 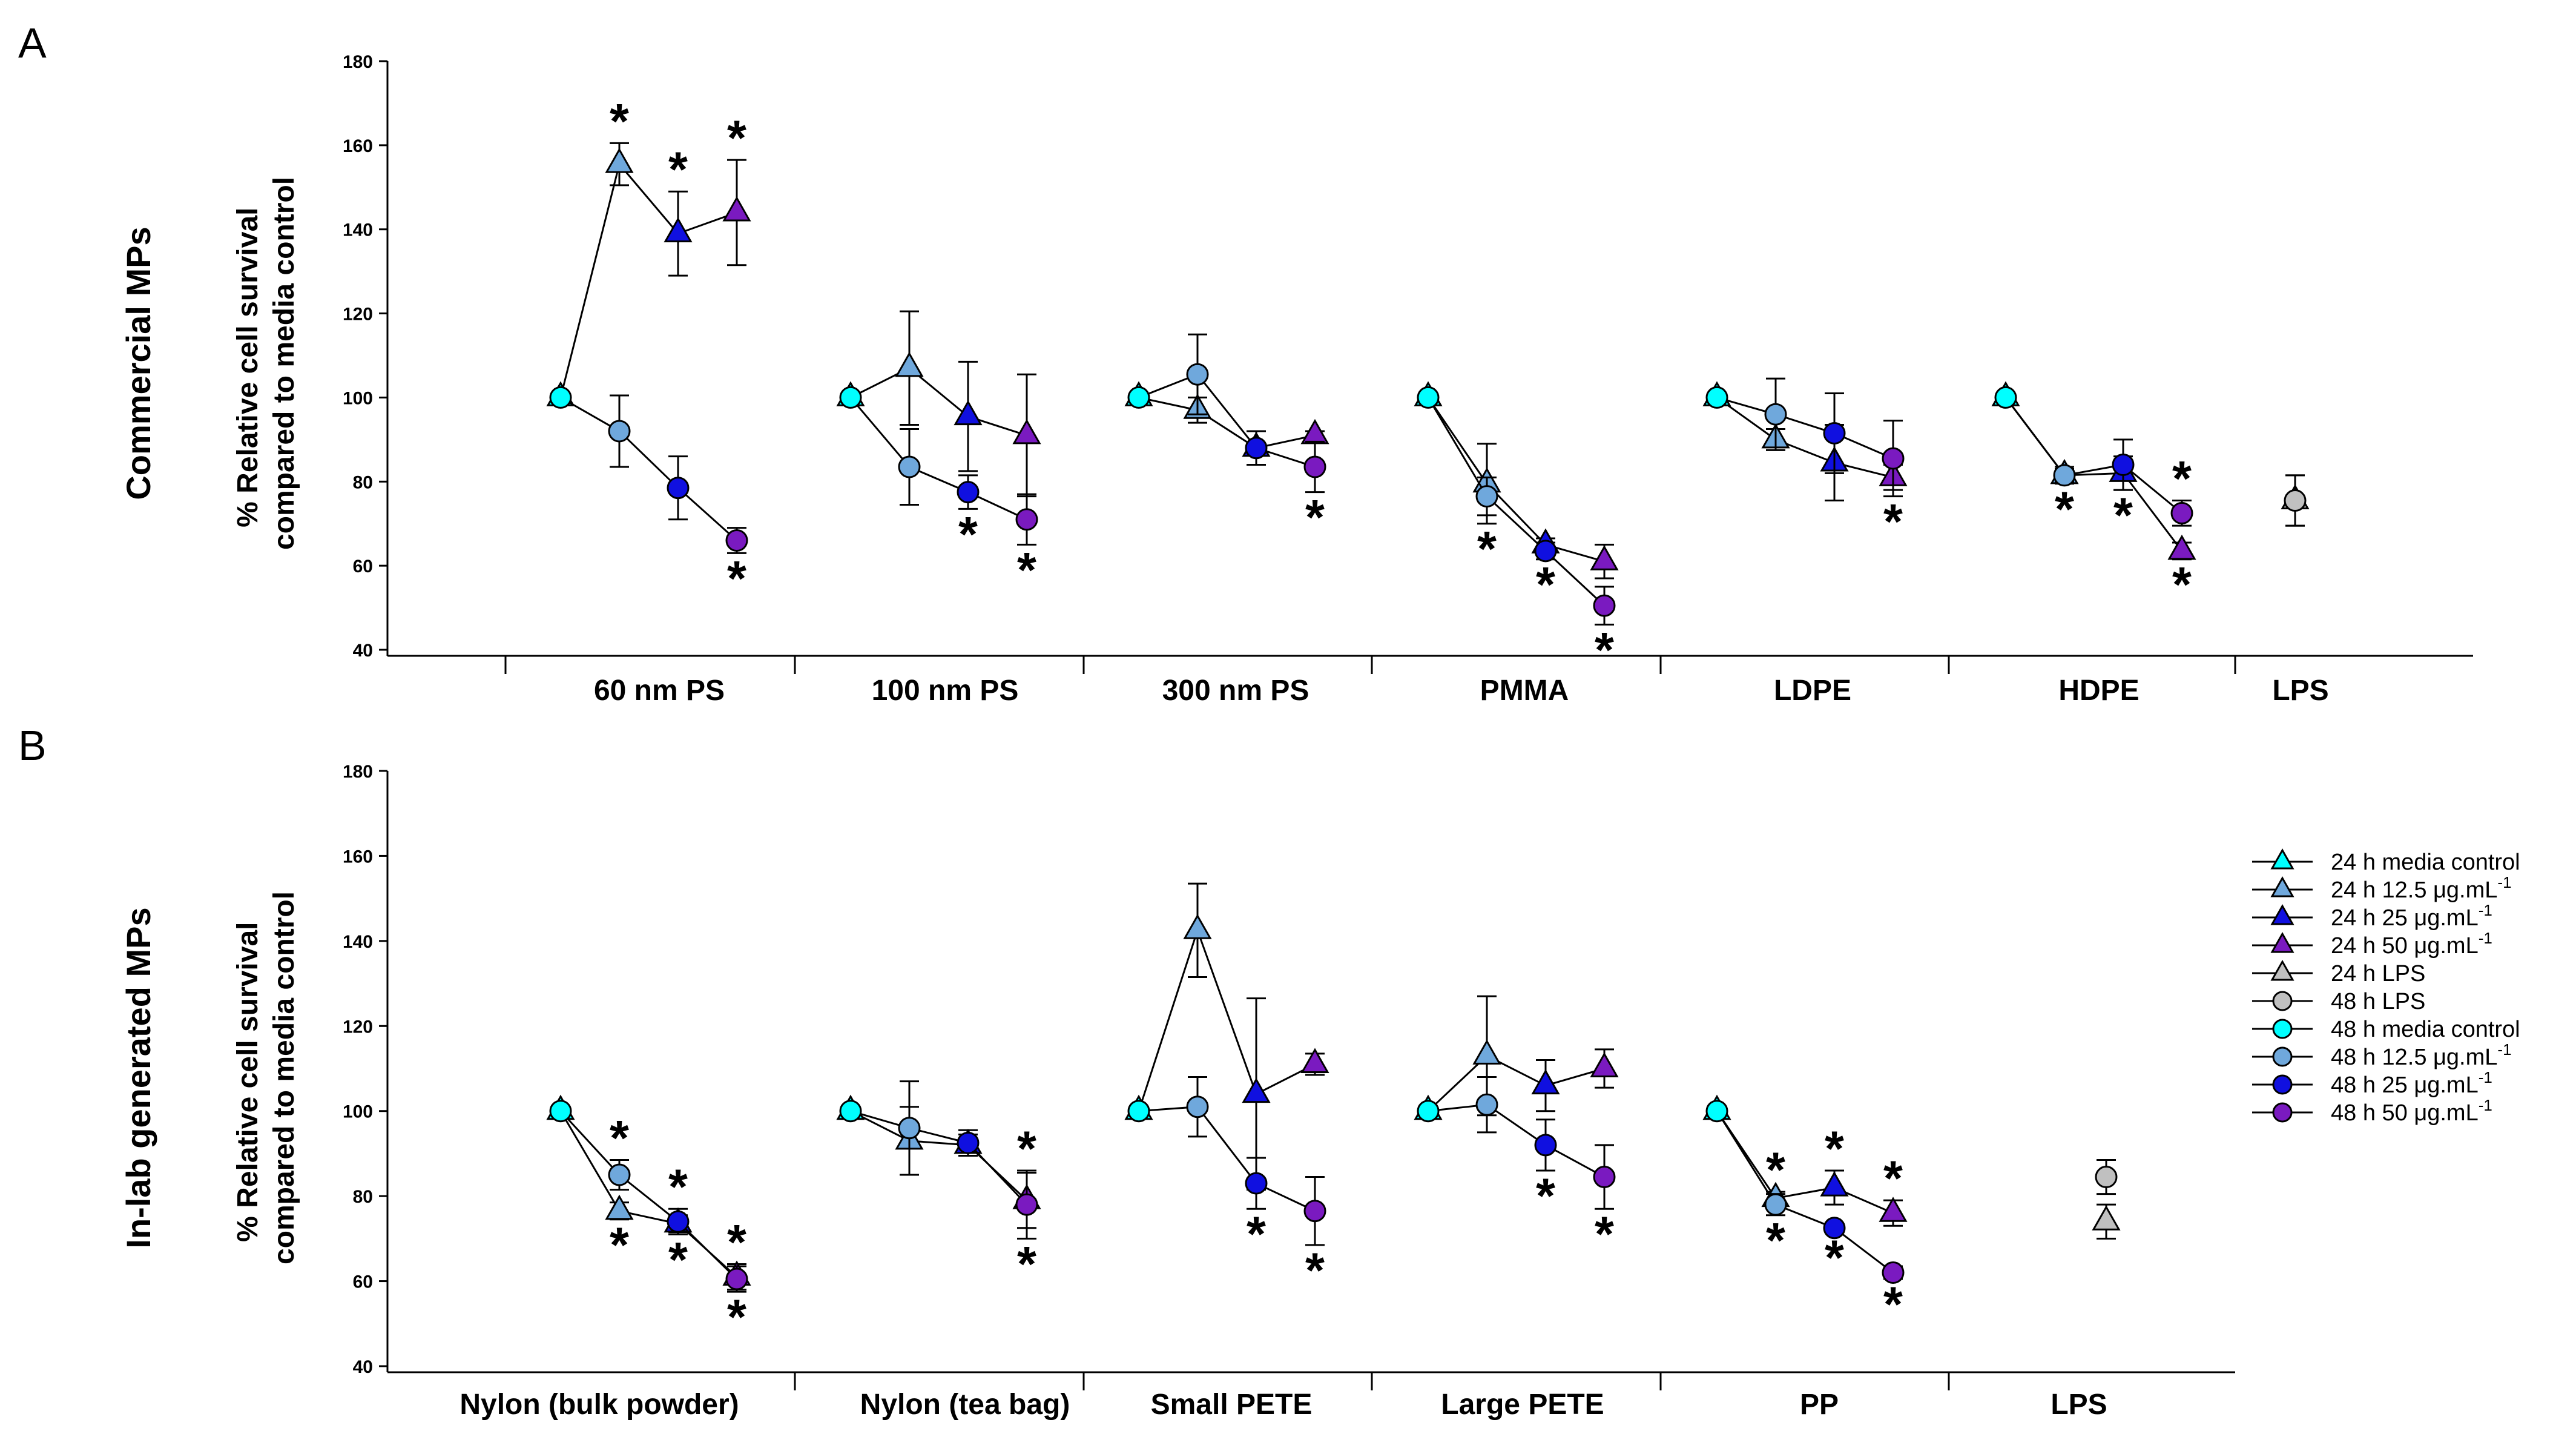 I want to click on legend-label-text: 24 h 50 μg.mL, so click(x=2405, y=946).